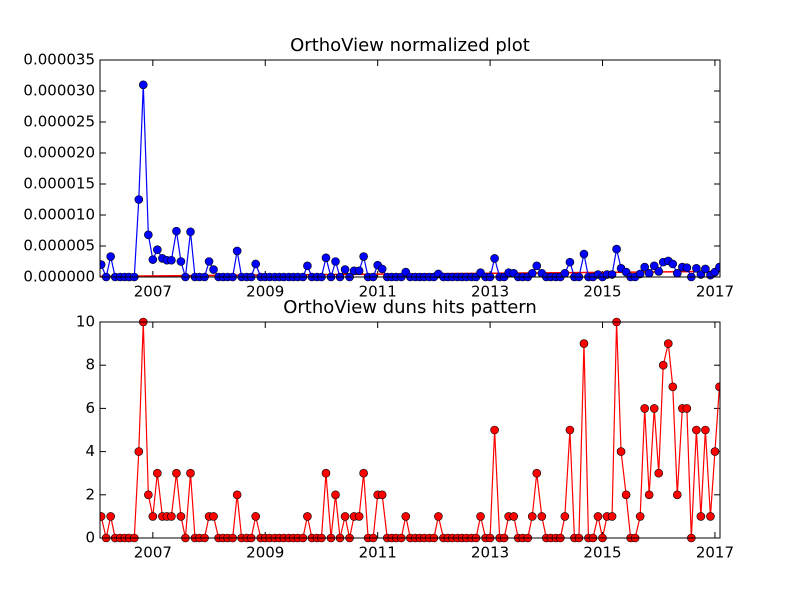 This screenshot has height=600, width=800. What do you see at coordinates (59, 91) in the screenshot?
I see `y-tick-label: 0.000030` at bounding box center [59, 91].